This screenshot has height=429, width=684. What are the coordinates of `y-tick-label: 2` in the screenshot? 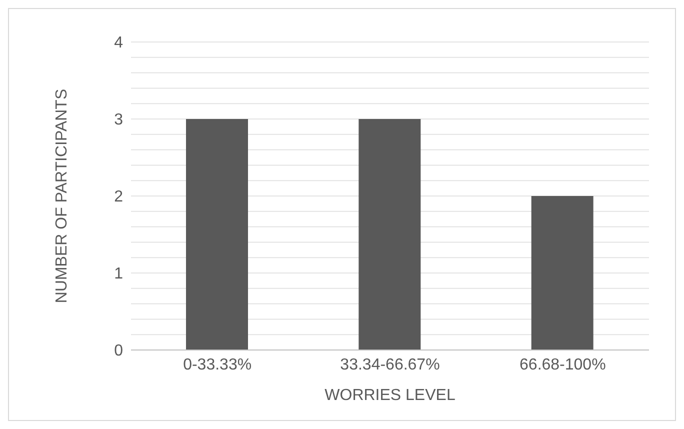 It's located at (119, 197).